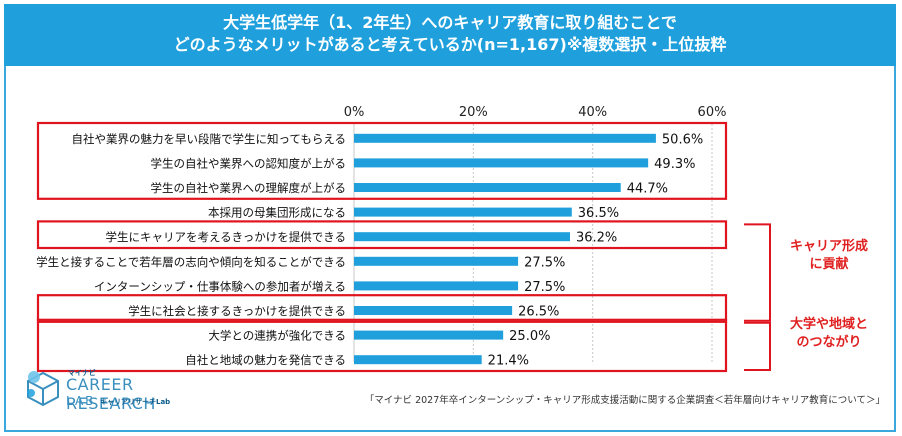 The image size is (902, 436). What do you see at coordinates (277, 213) in the screenshot?
I see `category-label: 本採用の母集団形成になる` at bounding box center [277, 213].